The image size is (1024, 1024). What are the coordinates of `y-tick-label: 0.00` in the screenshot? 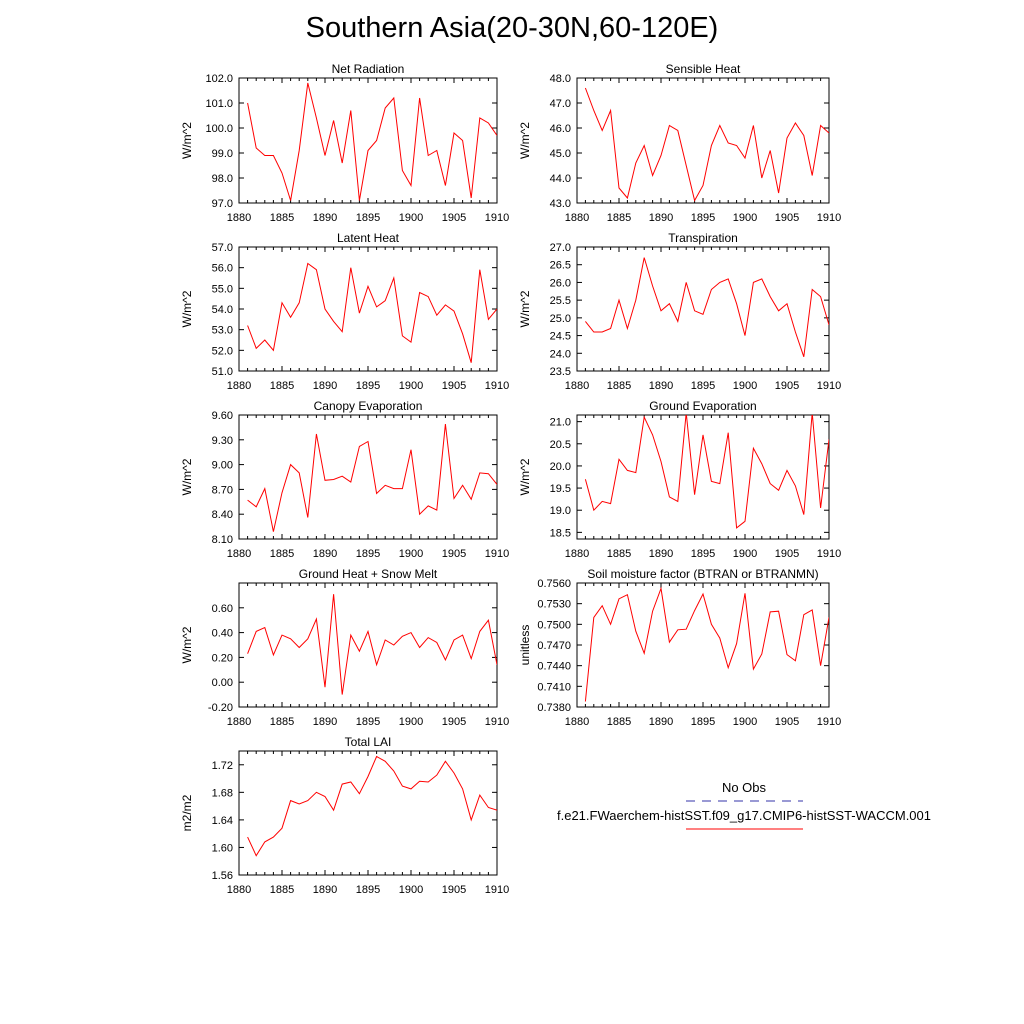 It's located at (222, 683).